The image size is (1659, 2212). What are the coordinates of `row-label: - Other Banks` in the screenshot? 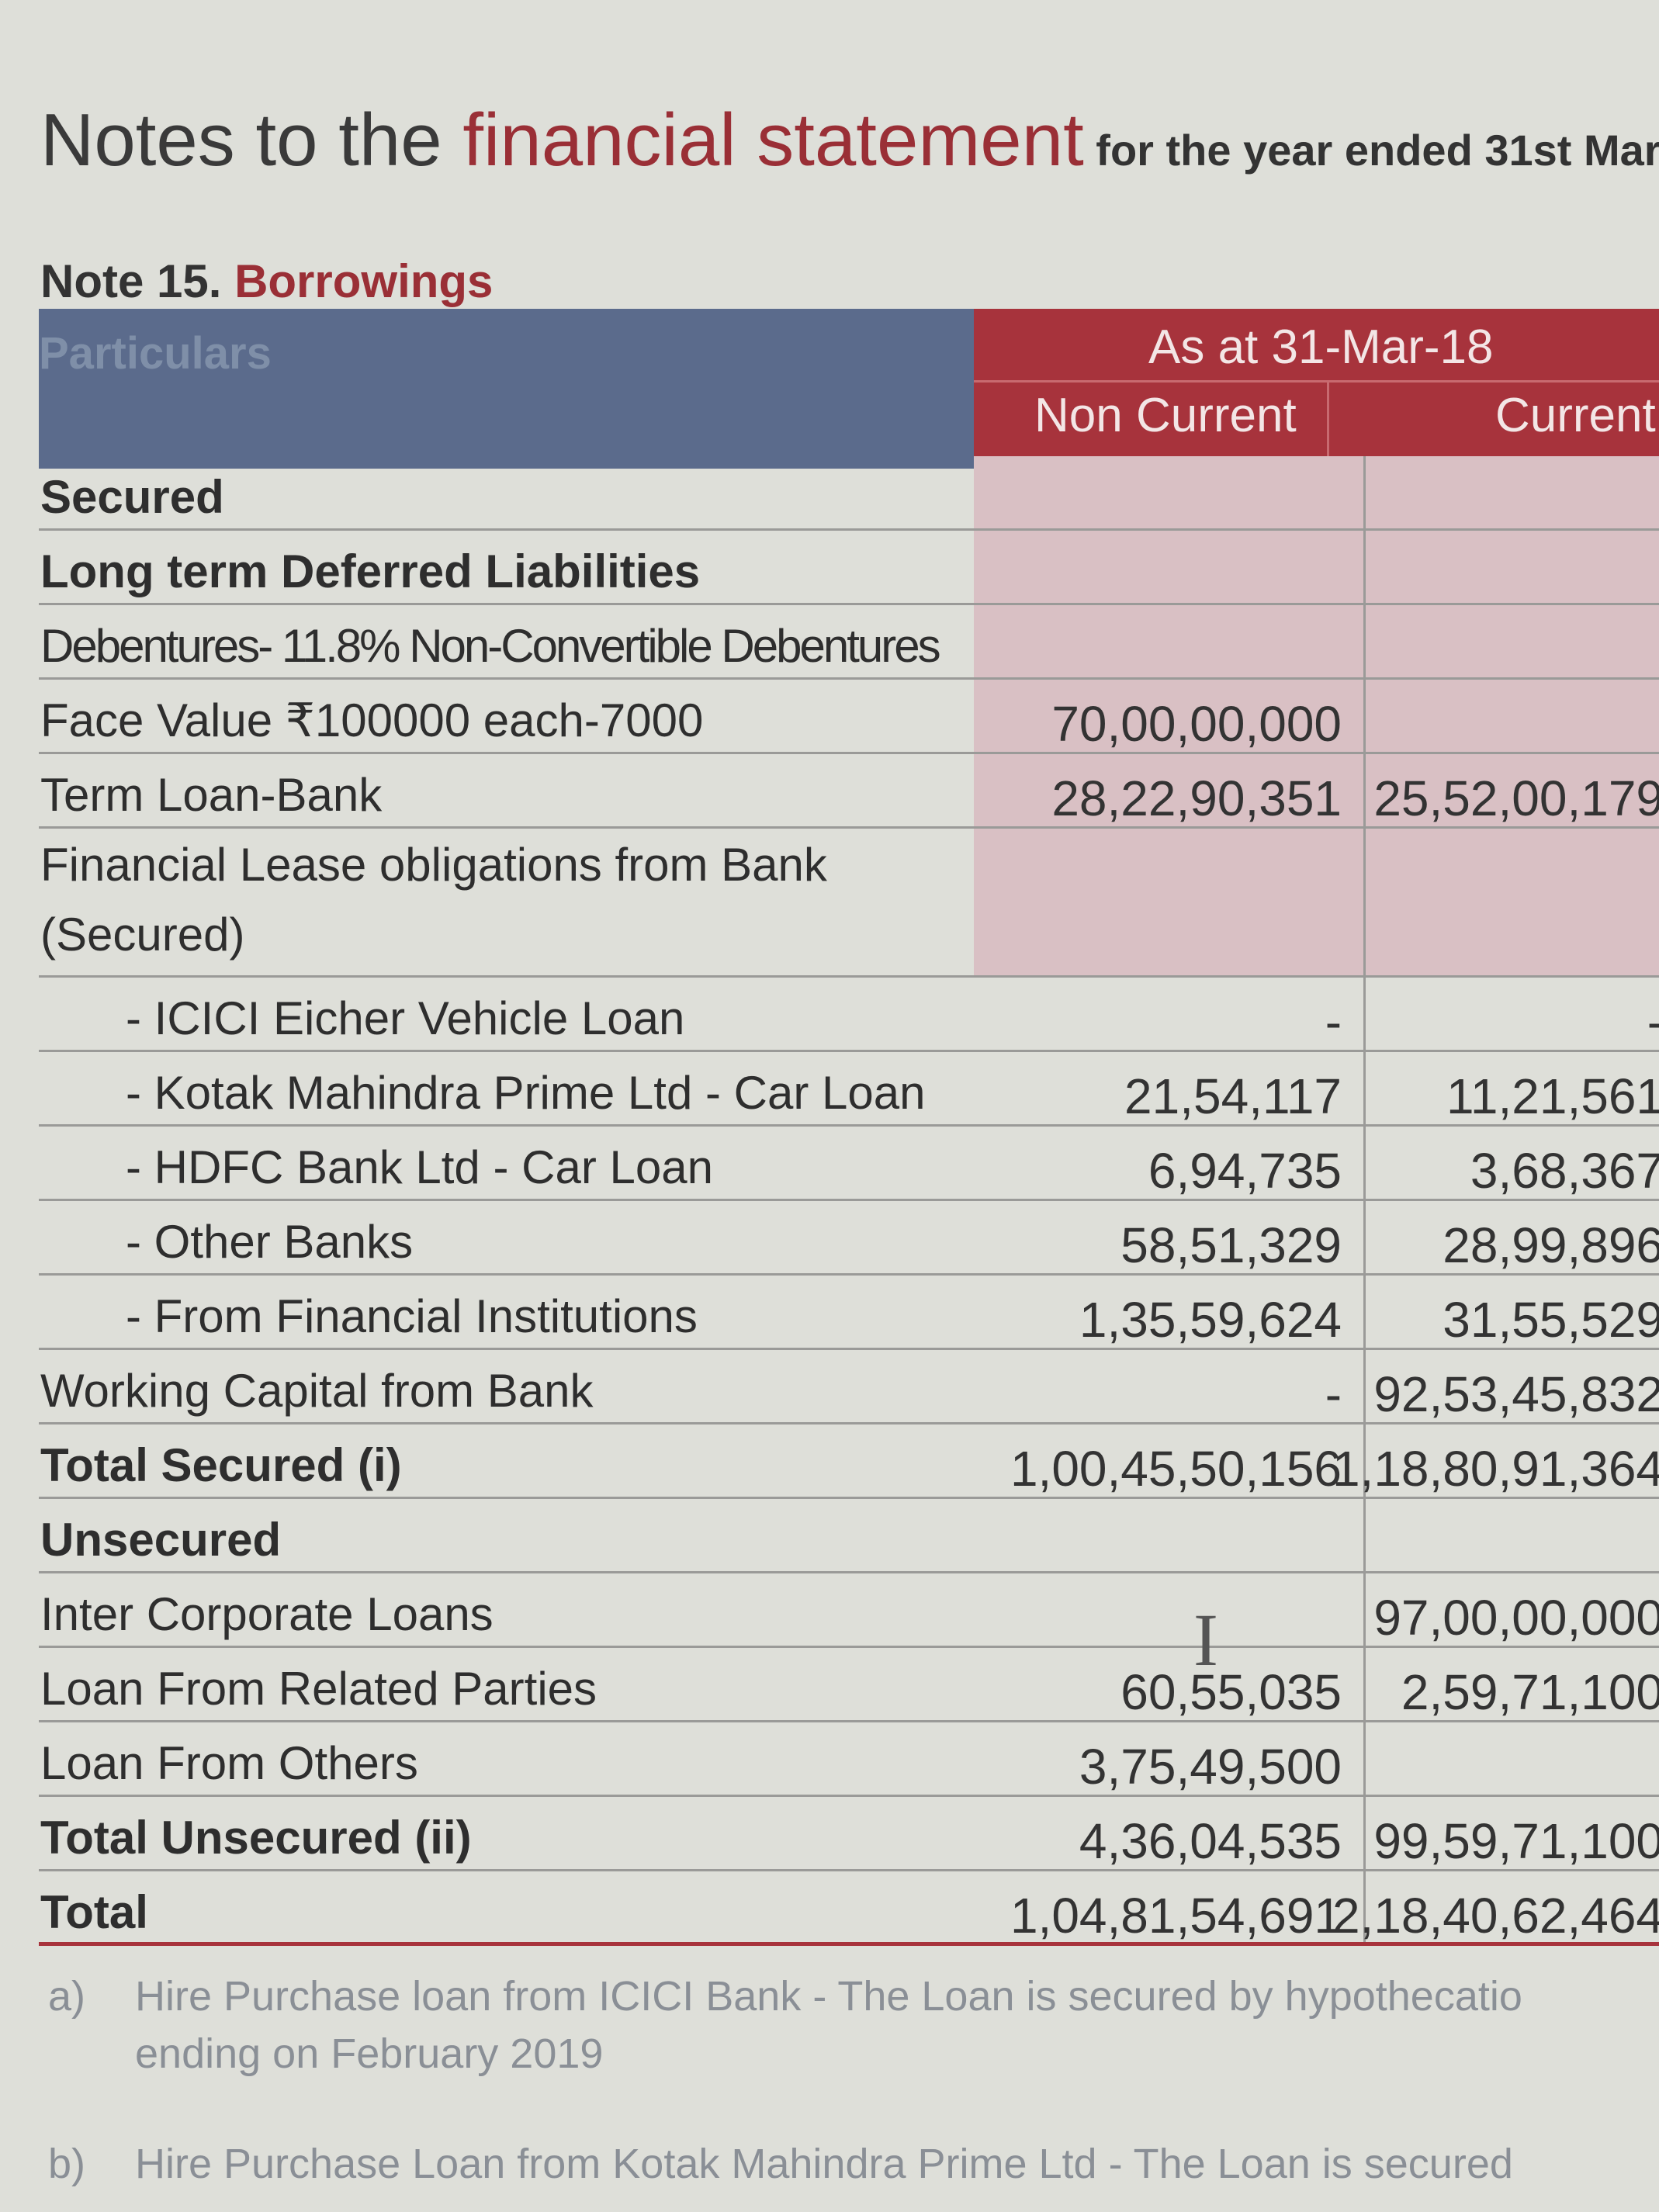 It's located at (270, 1242).